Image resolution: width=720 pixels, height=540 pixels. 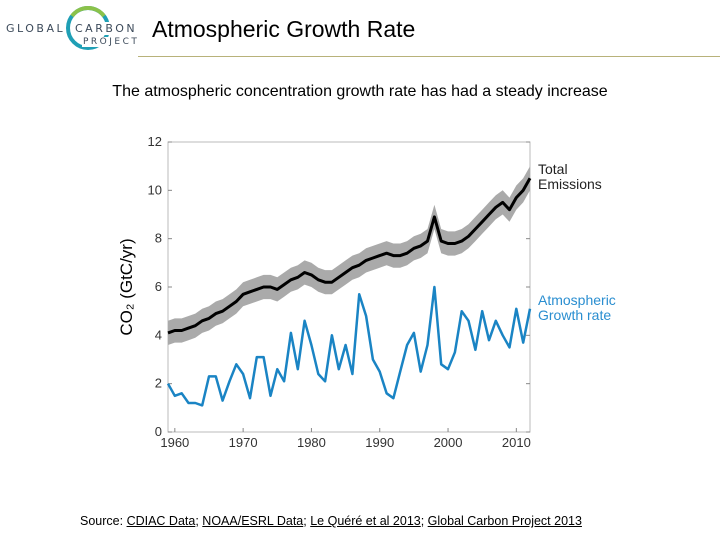 What do you see at coordinates (158, 286) in the screenshot?
I see `y-tick-label: 6` at bounding box center [158, 286].